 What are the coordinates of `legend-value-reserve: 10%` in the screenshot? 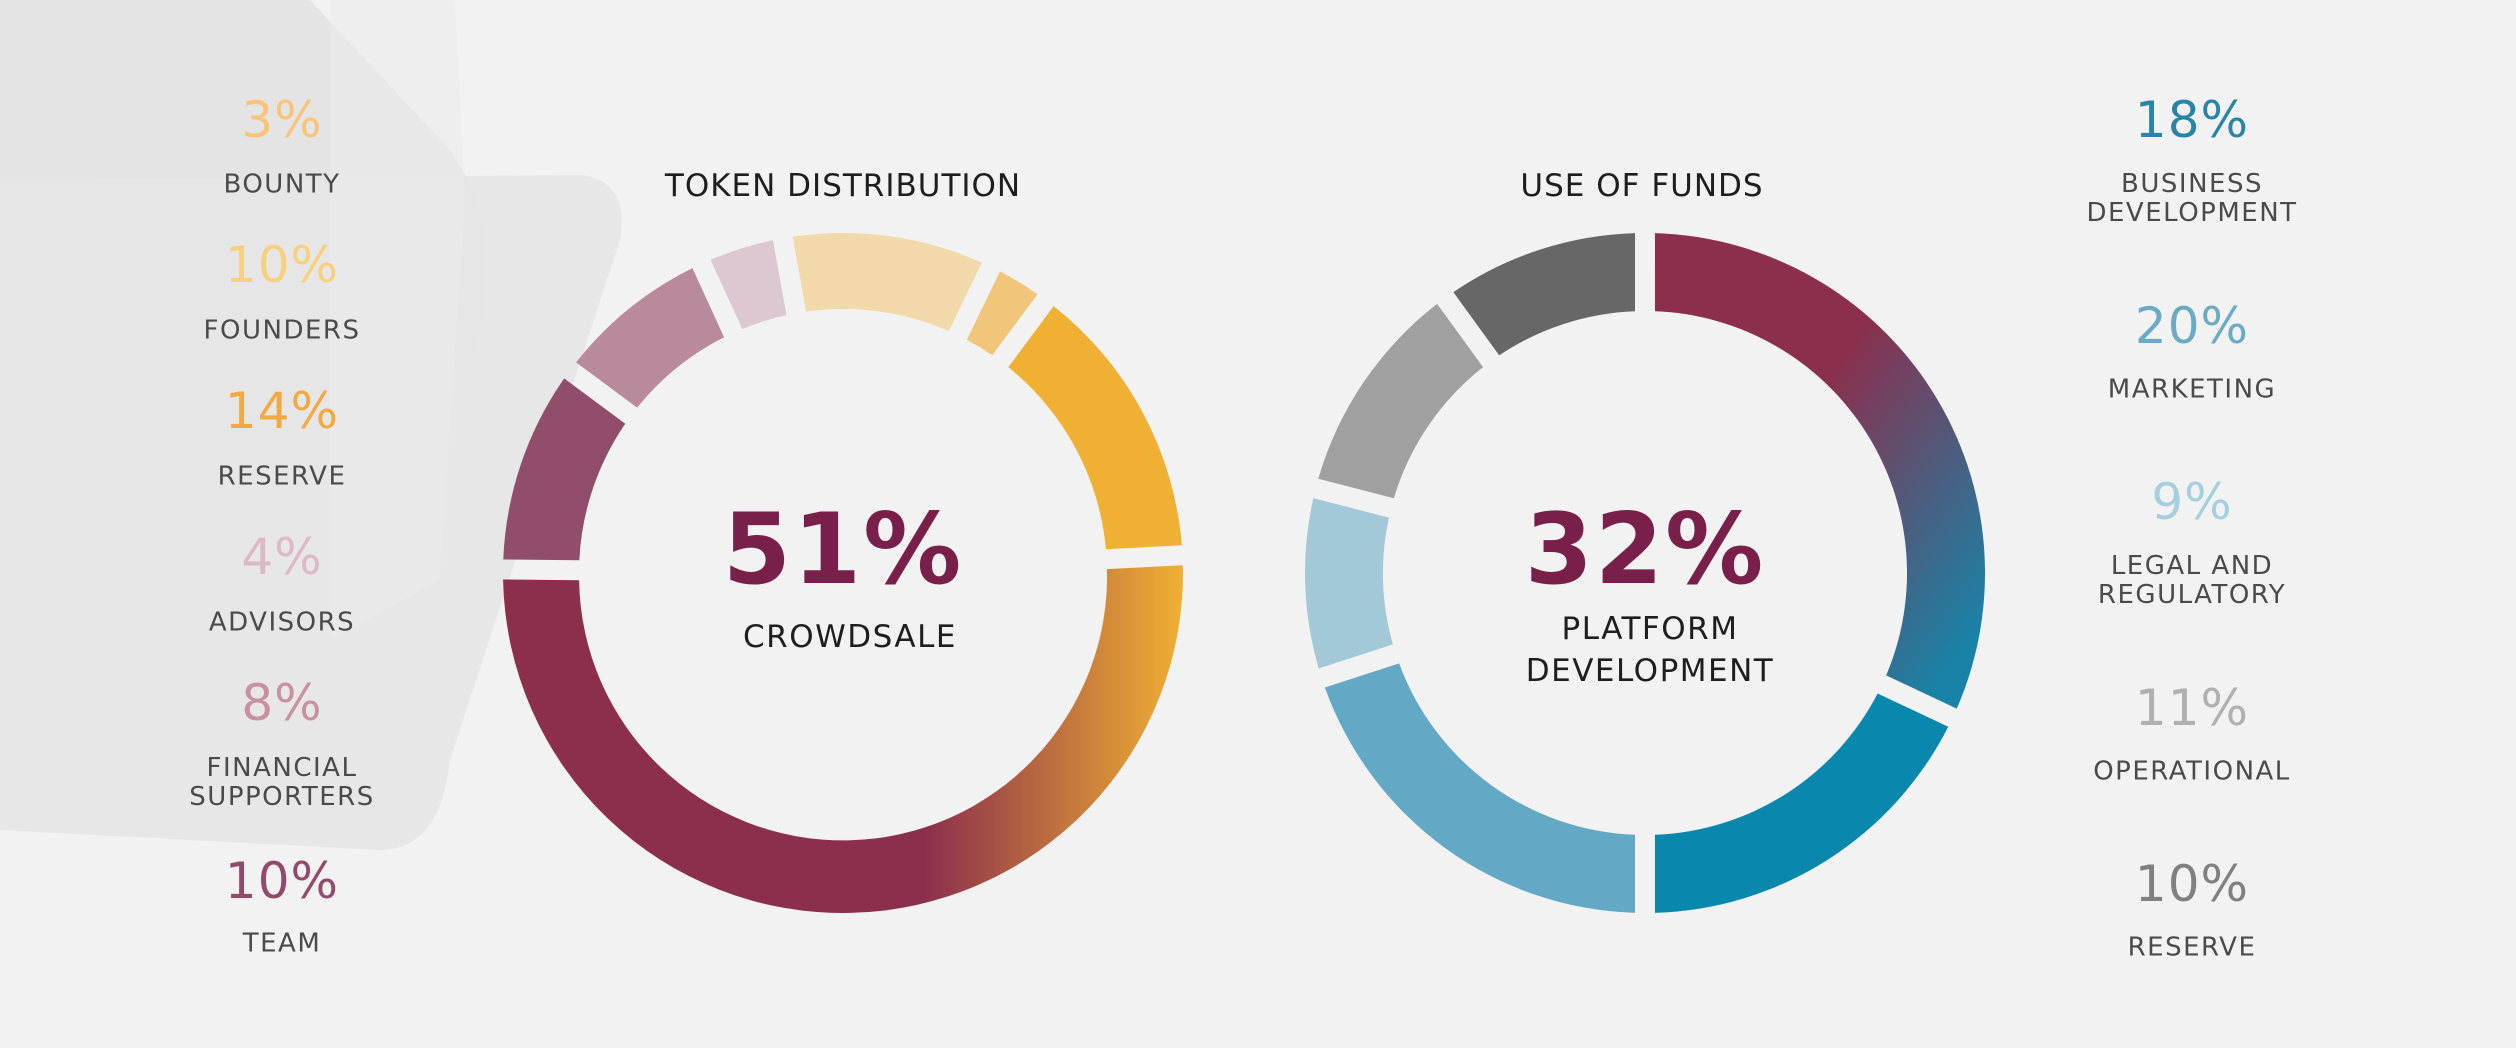 It's located at (2192, 884).